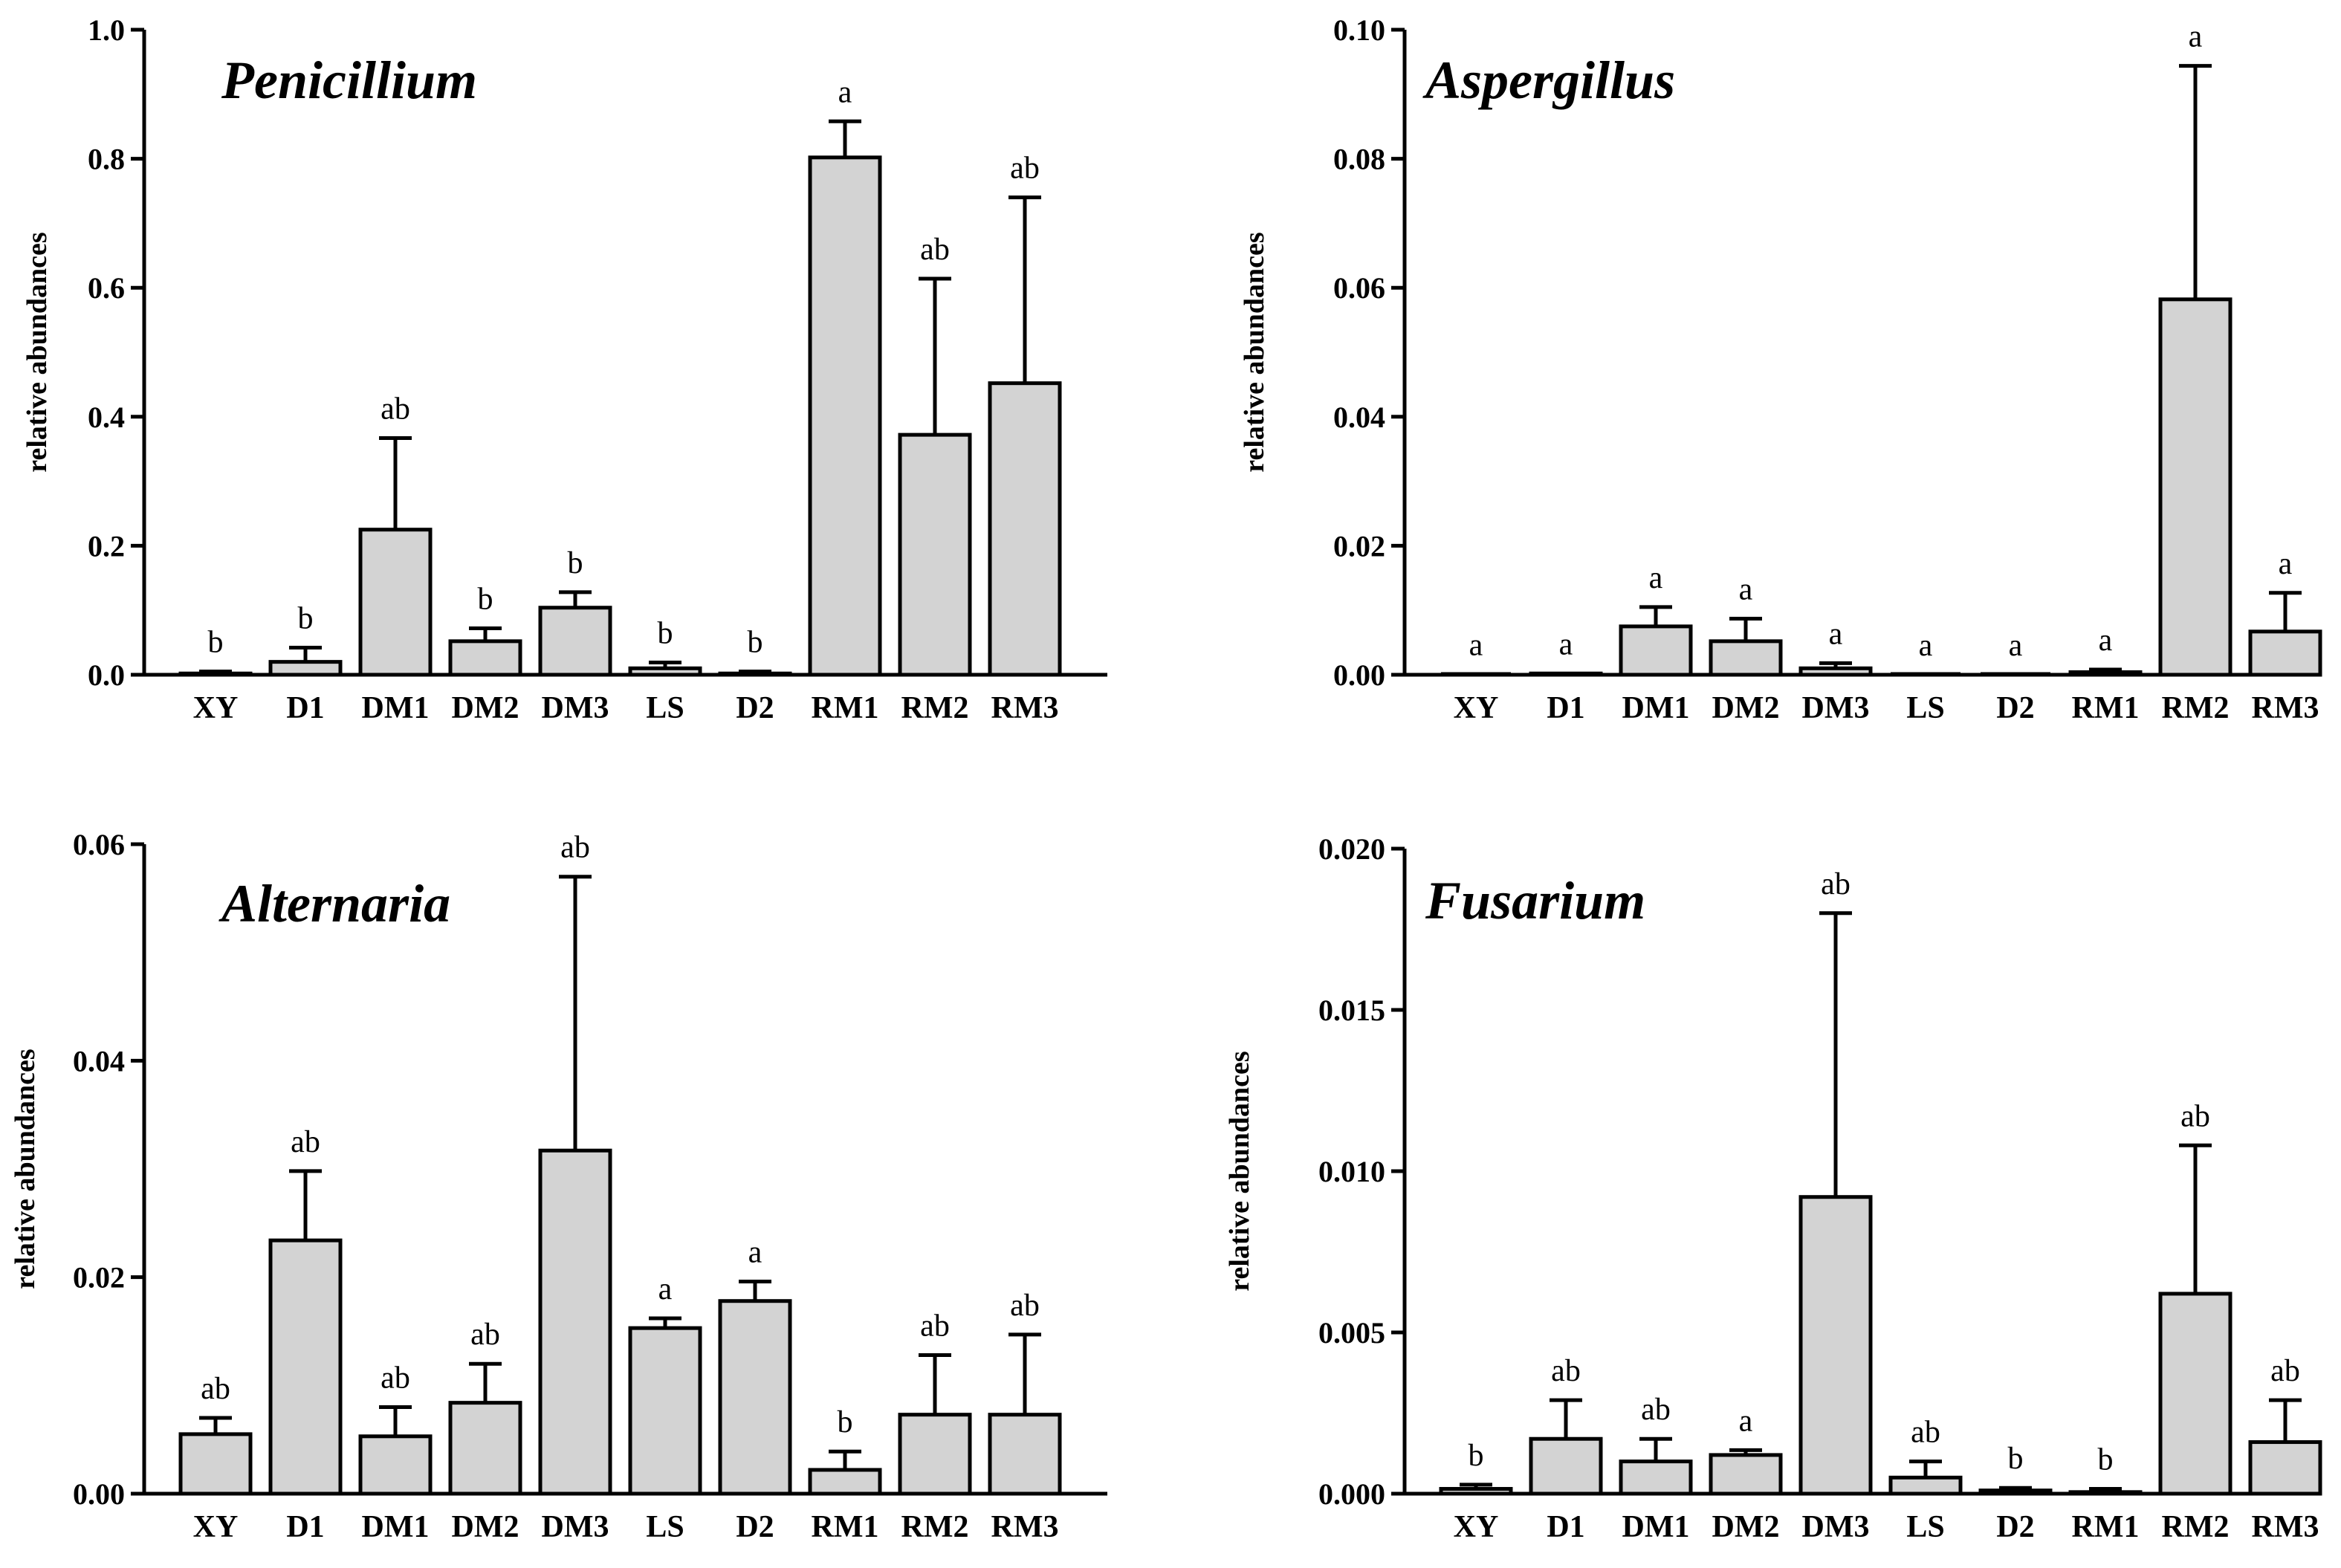 Image resolution: width=2341 pixels, height=1568 pixels. I want to click on chart-title: Fusarium, so click(1535, 901).